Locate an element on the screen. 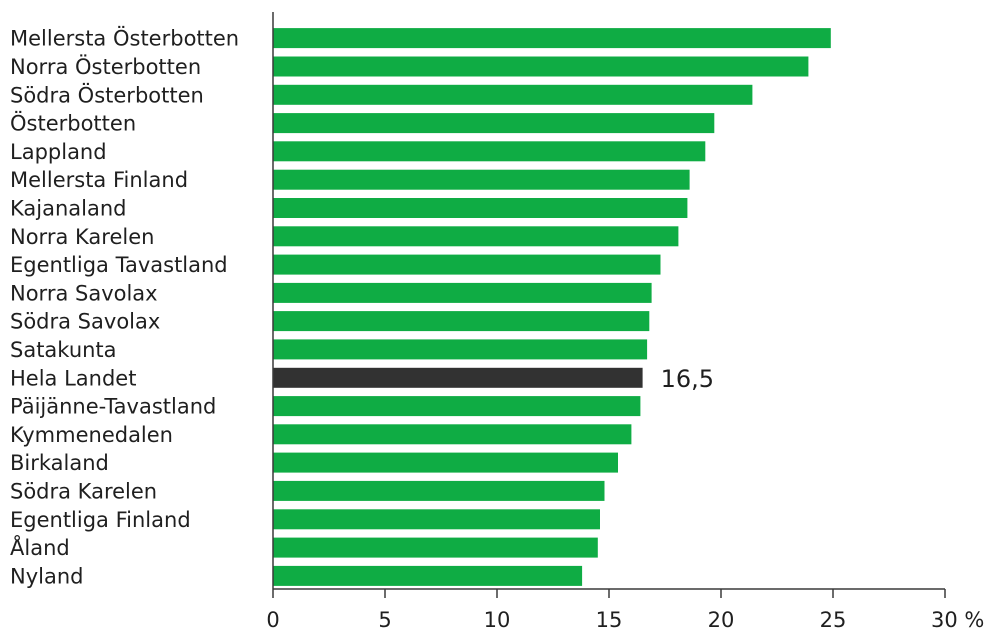 This screenshot has height=631, width=987. x-tick-label-0: 0 is located at coordinates (272, 619).